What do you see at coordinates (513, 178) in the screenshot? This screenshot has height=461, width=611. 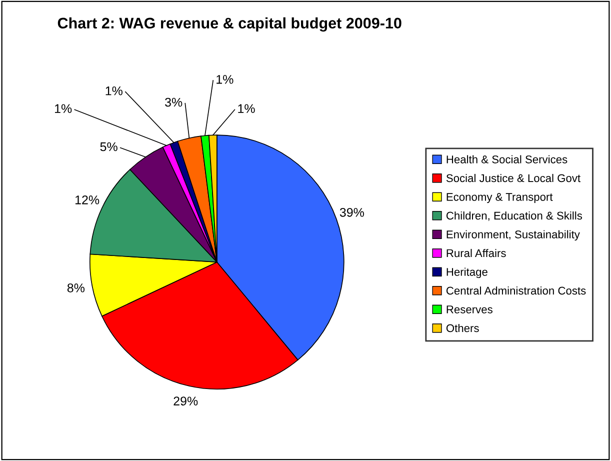 I see `legend-label: Social Justice & Local Govt` at bounding box center [513, 178].